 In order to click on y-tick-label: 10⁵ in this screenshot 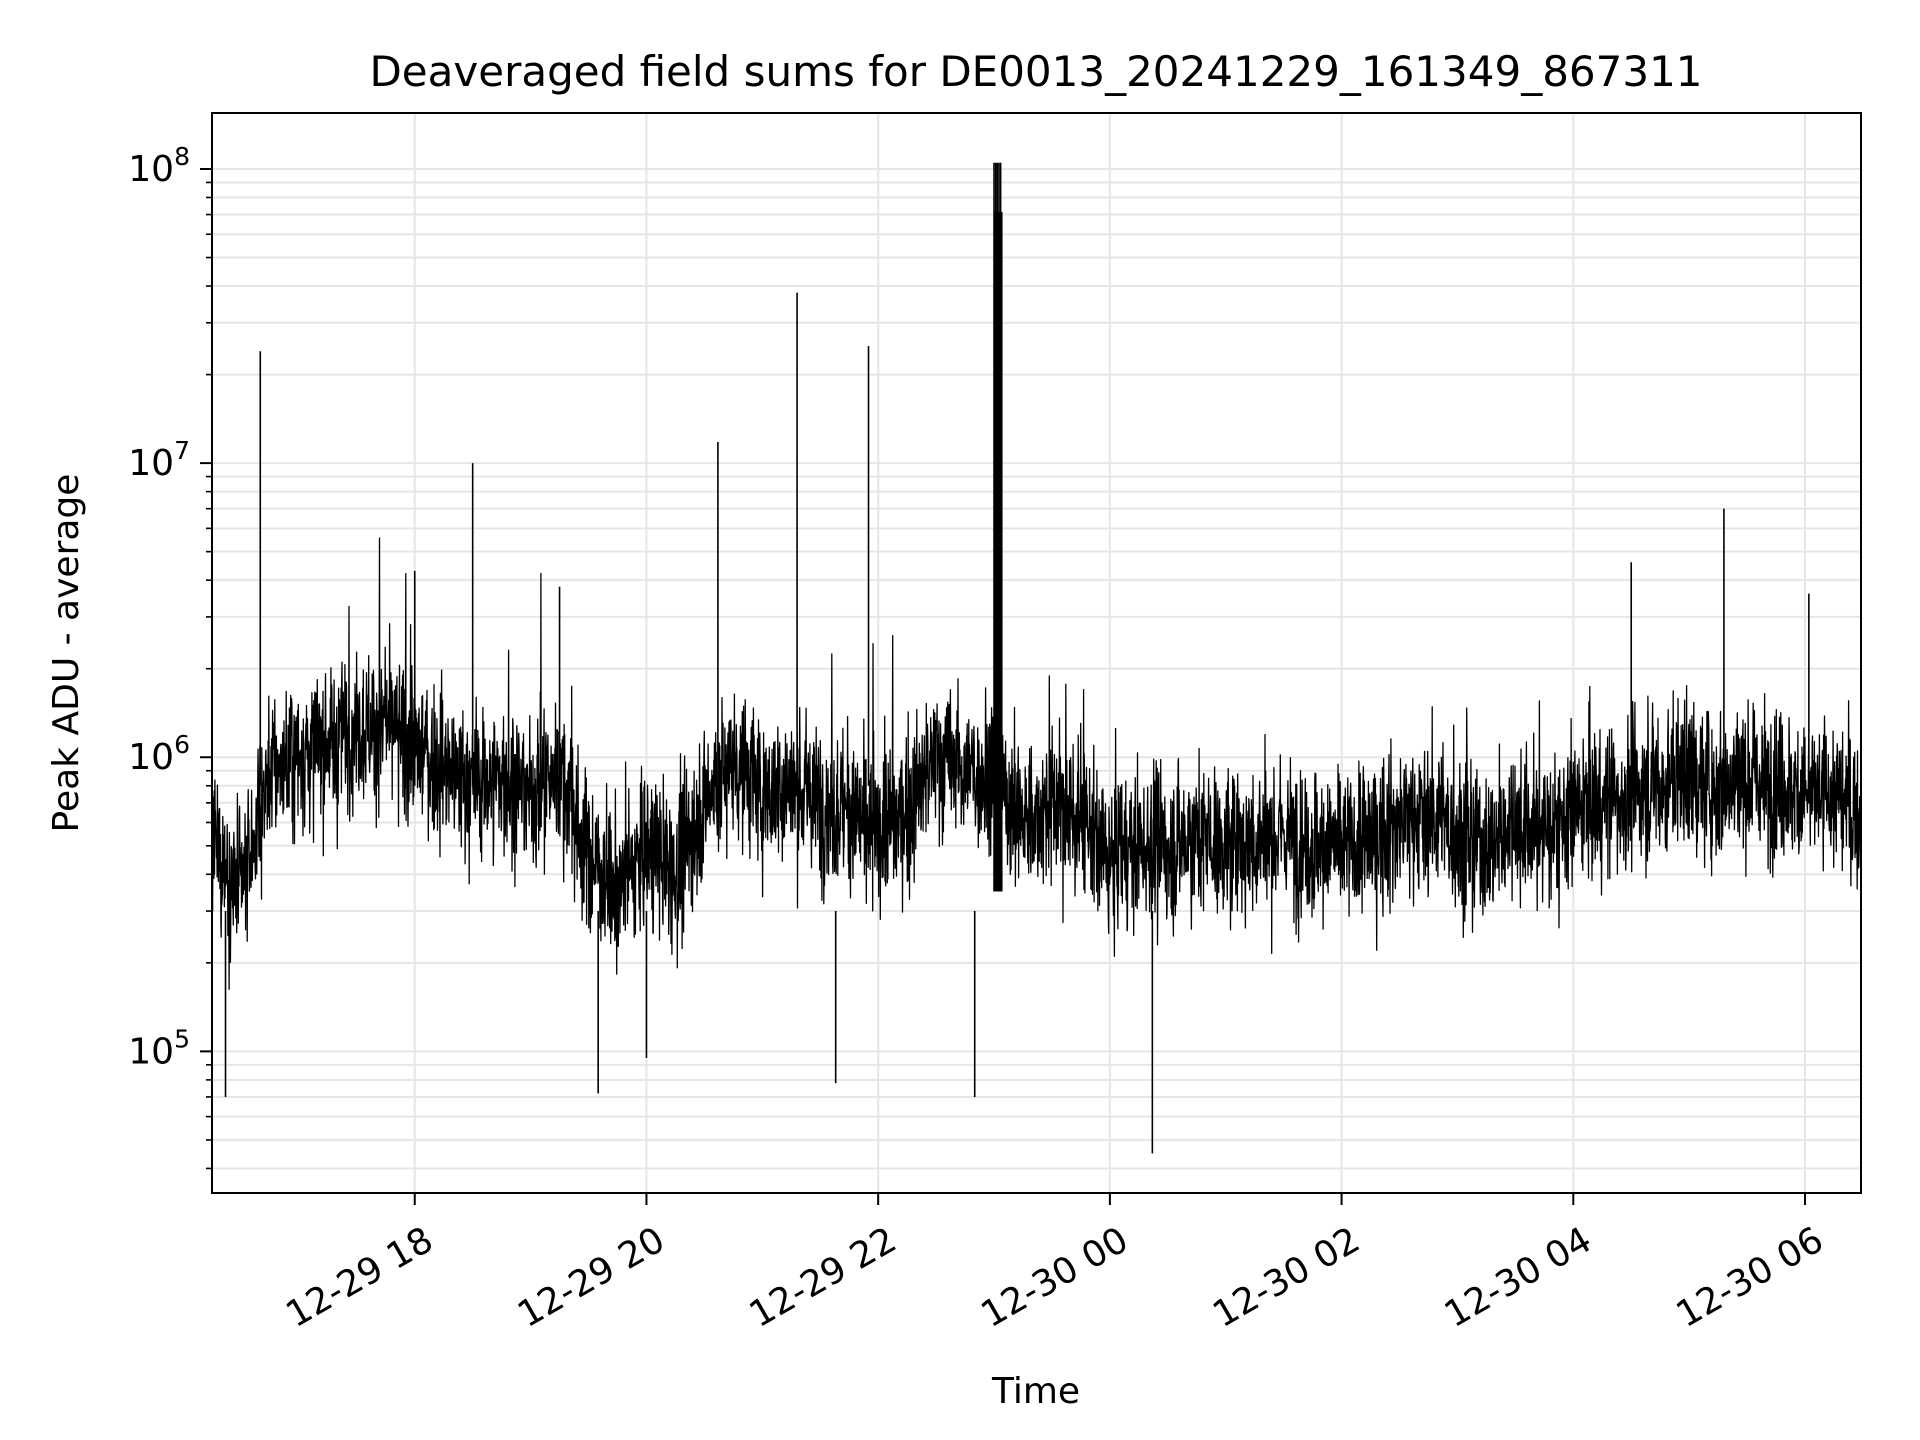, I will do `click(159, 1048)`.